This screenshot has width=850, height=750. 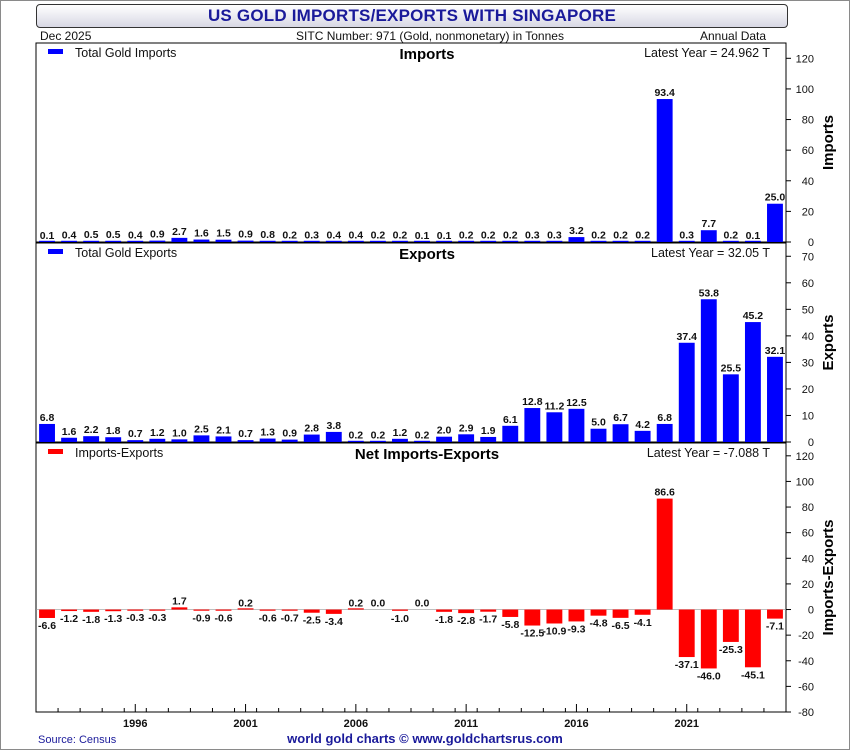 What do you see at coordinates (808, 151) in the screenshot?
I see `y-tick-label: 60` at bounding box center [808, 151].